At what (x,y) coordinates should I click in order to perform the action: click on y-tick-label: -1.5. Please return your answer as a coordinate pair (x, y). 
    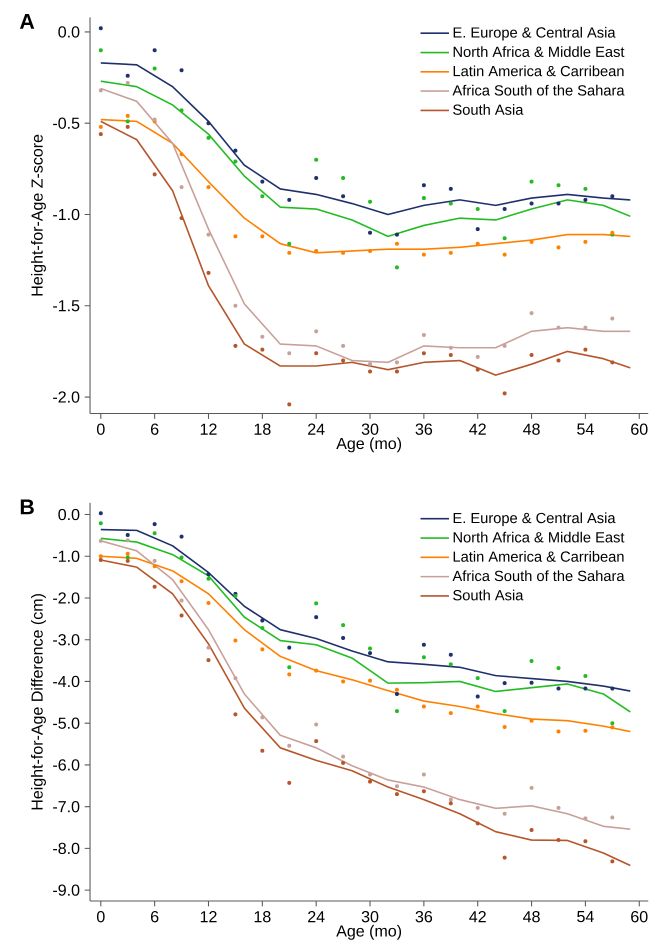
    Looking at the image, I should click on (66, 306).